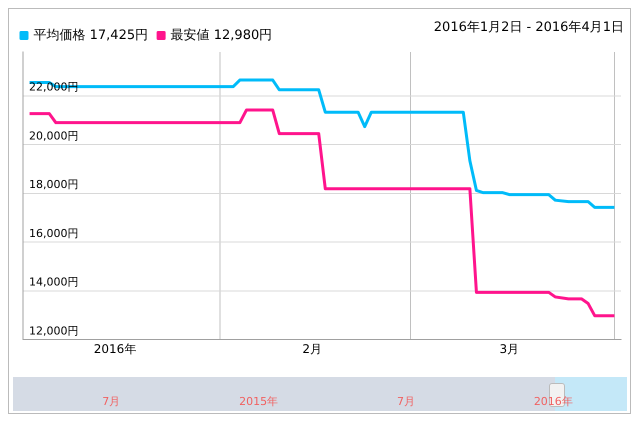  Describe the element at coordinates (115, 349) in the screenshot. I see `x-tick-label: 2016年` at that location.